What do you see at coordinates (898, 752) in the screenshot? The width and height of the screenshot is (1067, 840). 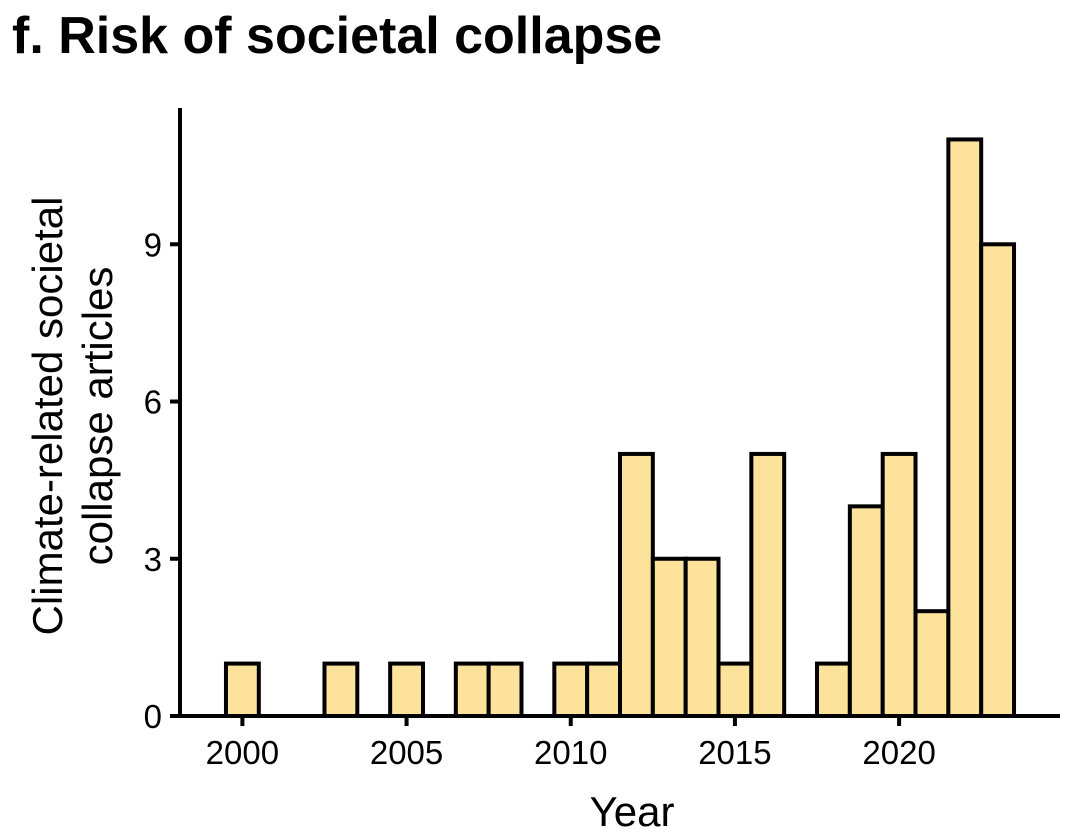 I see `x-tick-label-2020: 2020` at bounding box center [898, 752].